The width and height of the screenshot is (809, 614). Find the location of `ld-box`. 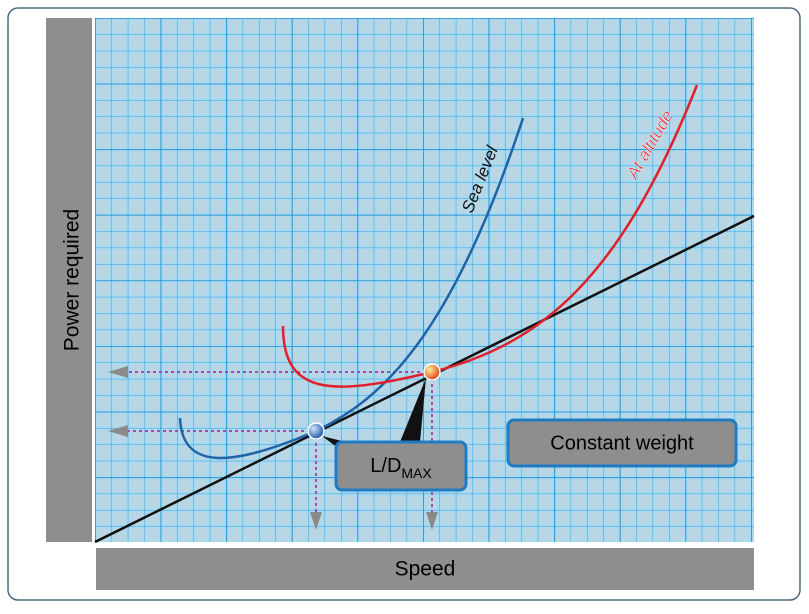

ld-box is located at coordinates (401, 466).